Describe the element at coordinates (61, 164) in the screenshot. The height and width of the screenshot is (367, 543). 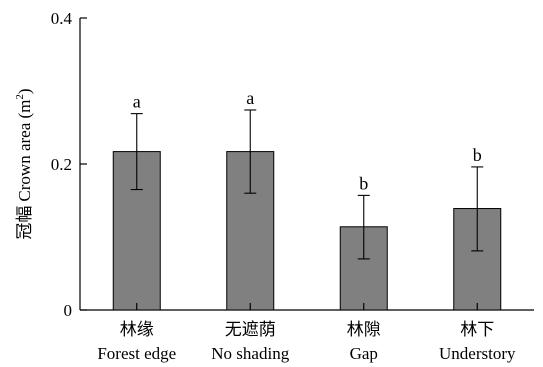
I see `y-tick-label: 0.2` at that location.